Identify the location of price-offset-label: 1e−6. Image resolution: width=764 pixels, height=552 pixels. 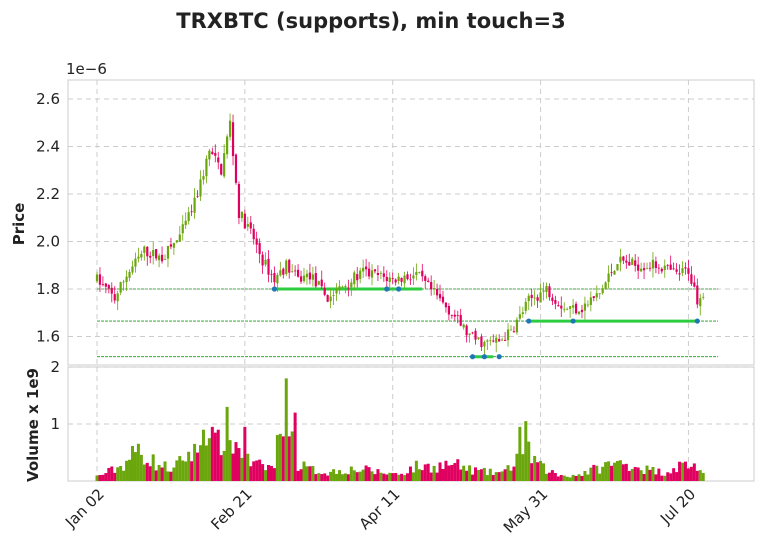
(86, 69).